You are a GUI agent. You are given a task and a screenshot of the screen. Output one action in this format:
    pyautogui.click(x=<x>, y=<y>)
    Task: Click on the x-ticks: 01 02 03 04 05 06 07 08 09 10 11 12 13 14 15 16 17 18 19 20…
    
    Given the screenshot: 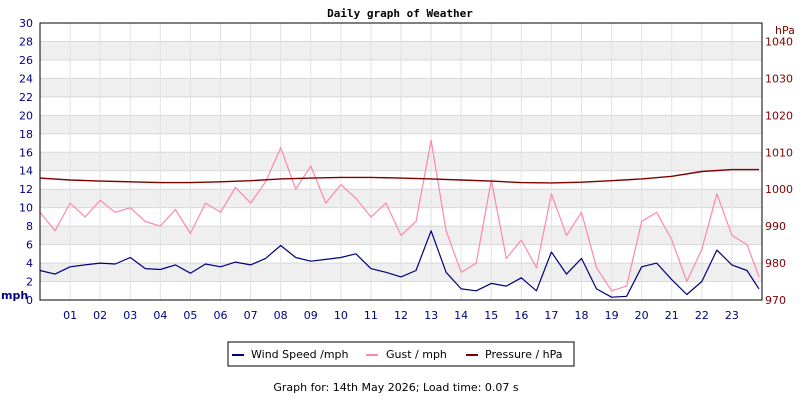 What is the action you would take?
    pyautogui.click(x=401, y=315)
    